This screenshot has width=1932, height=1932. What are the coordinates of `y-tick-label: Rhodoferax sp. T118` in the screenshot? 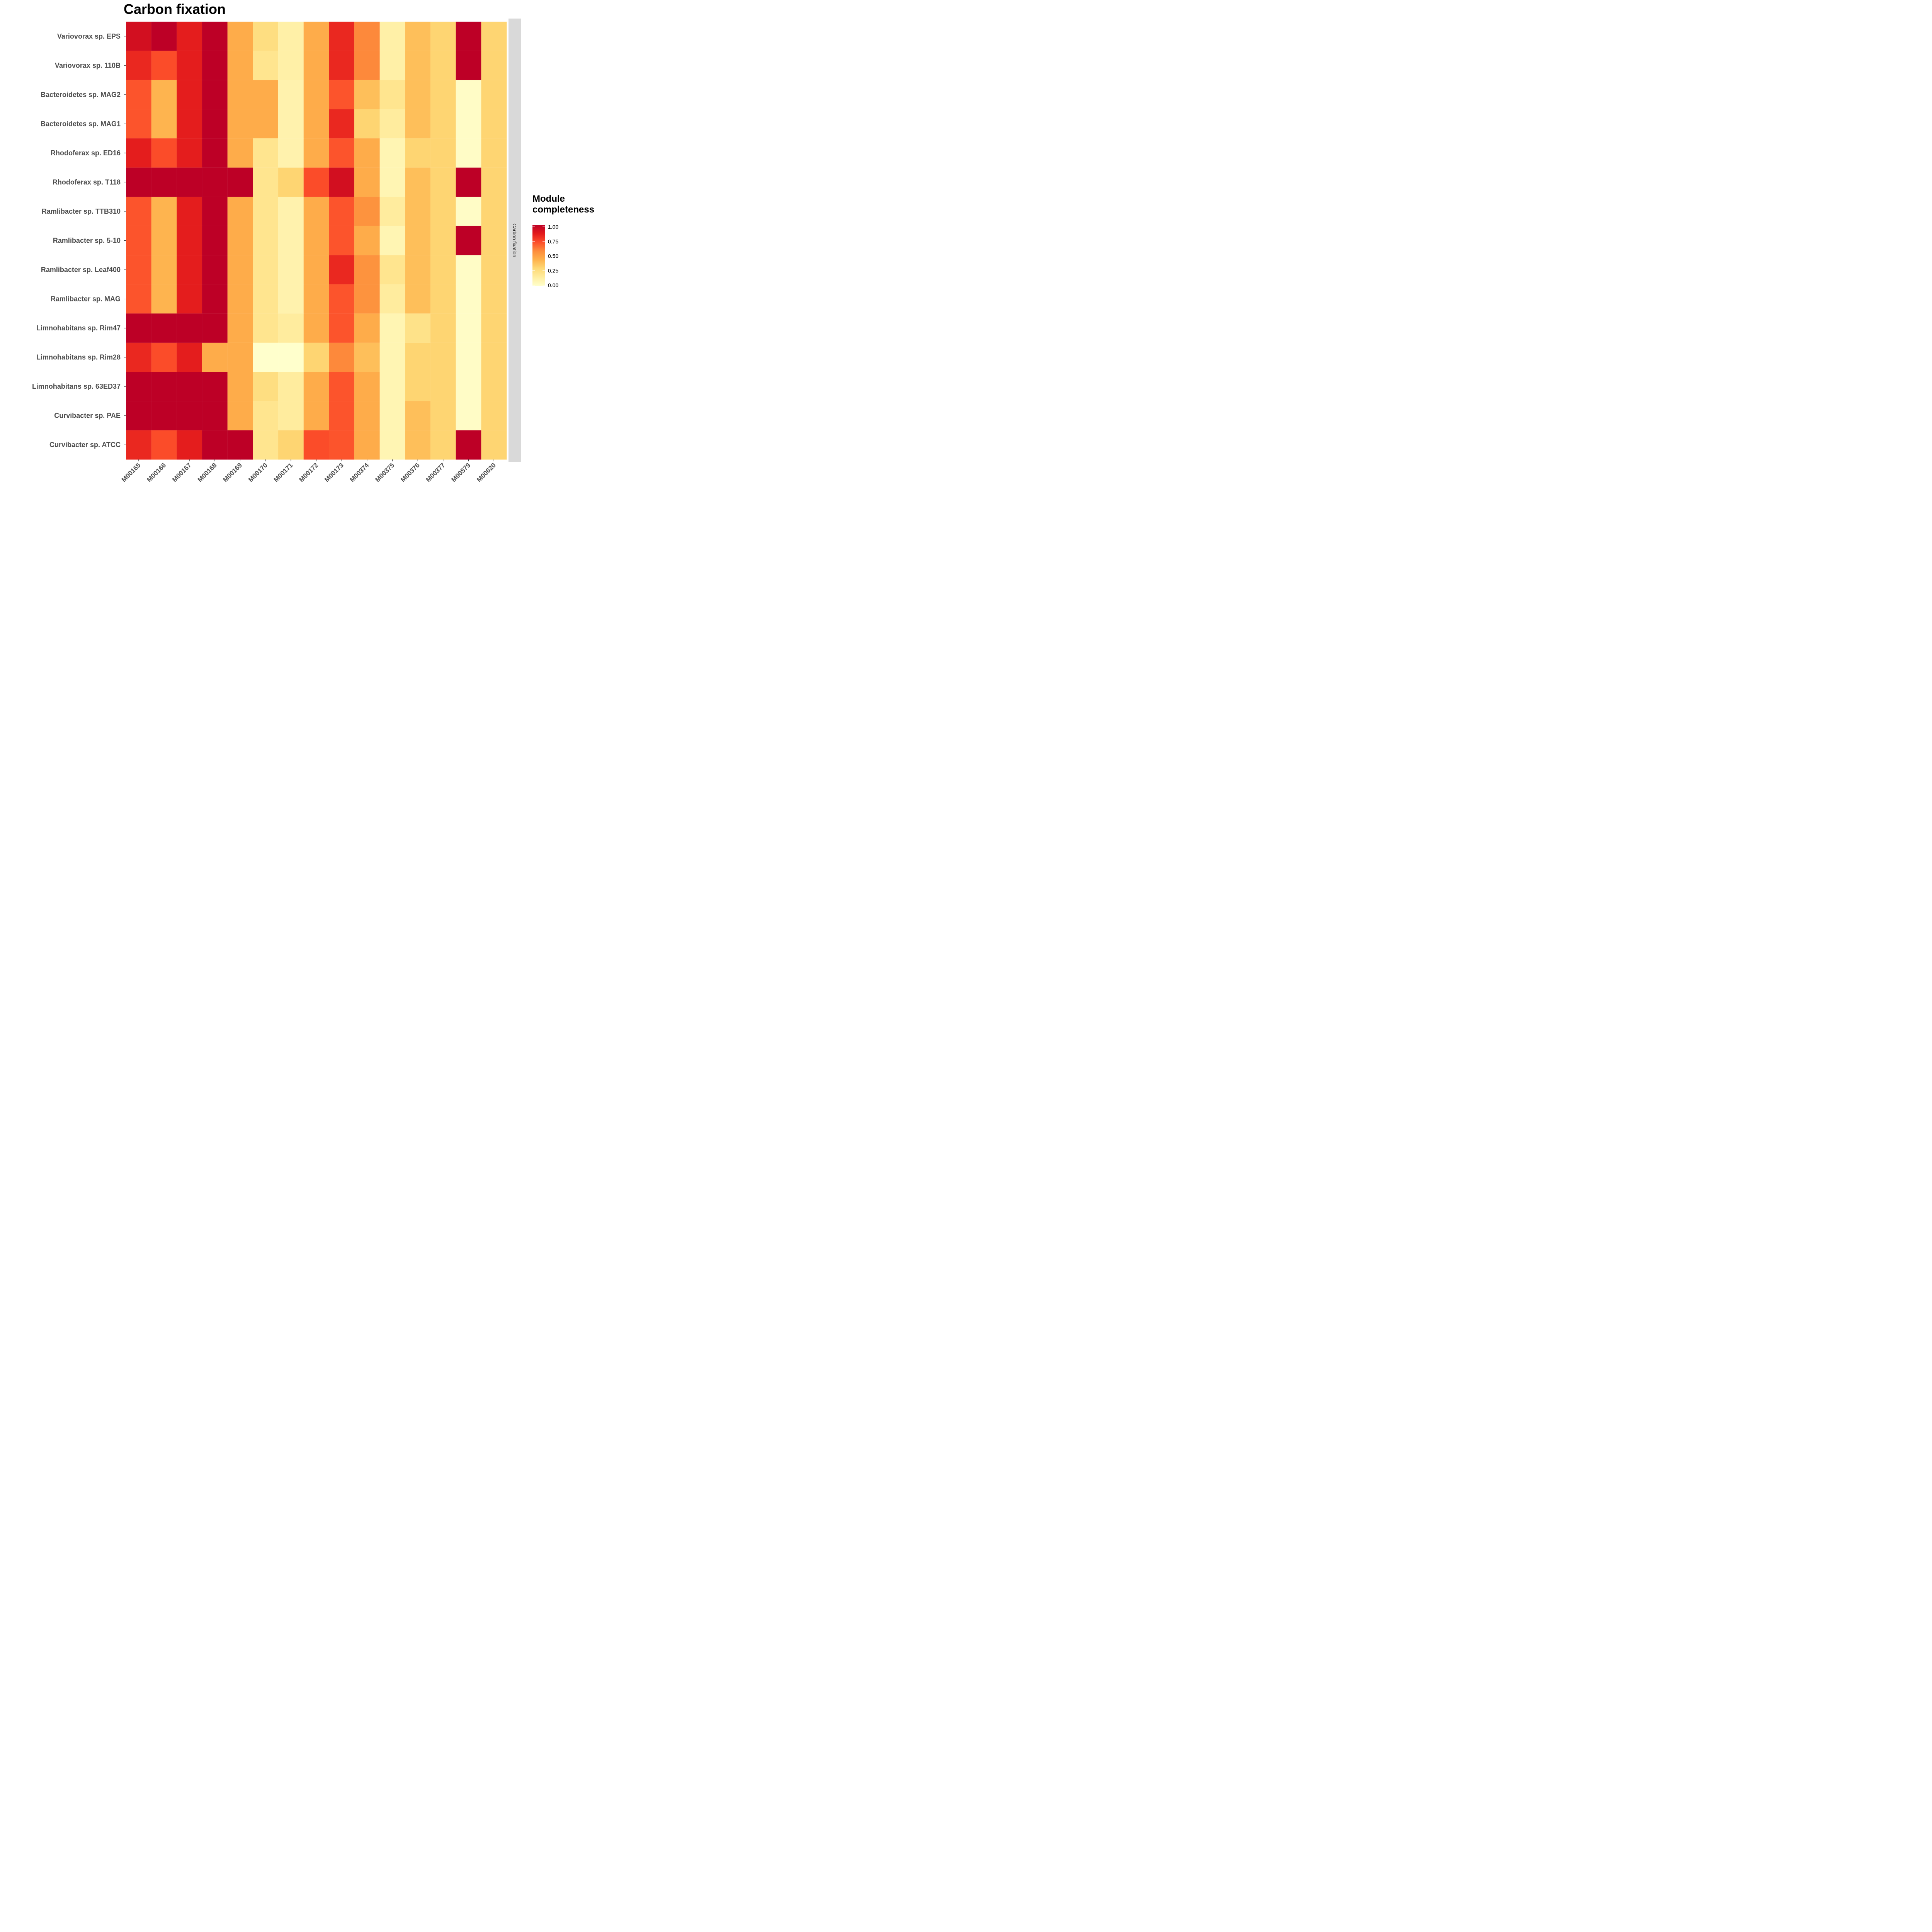 It's located at (87, 182).